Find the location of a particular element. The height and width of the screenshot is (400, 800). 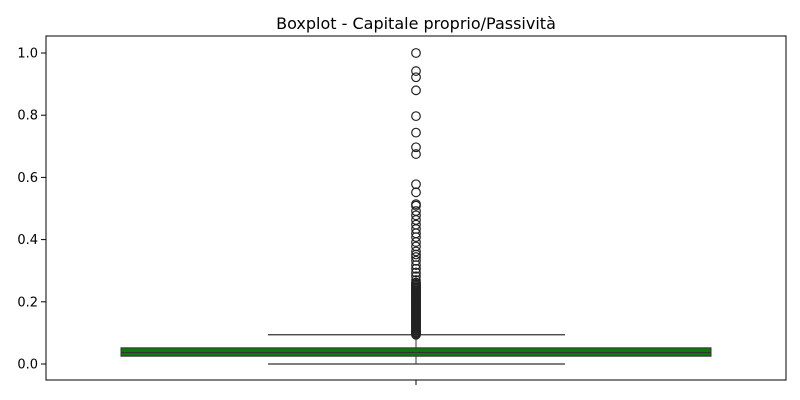

y-tick-label: 0.0 is located at coordinates (27, 365).